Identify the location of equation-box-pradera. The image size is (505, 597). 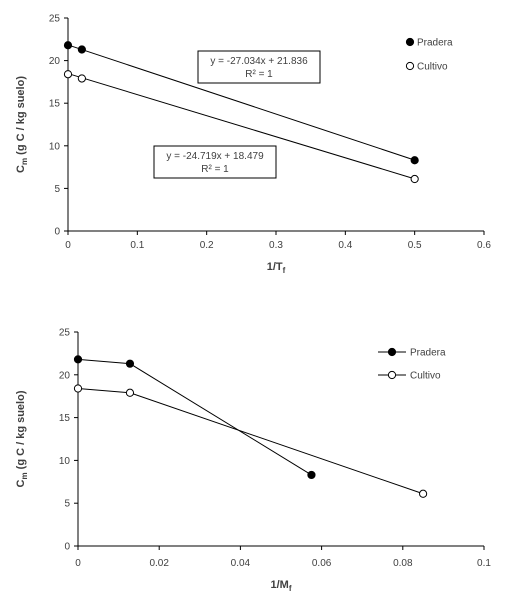
(259, 67).